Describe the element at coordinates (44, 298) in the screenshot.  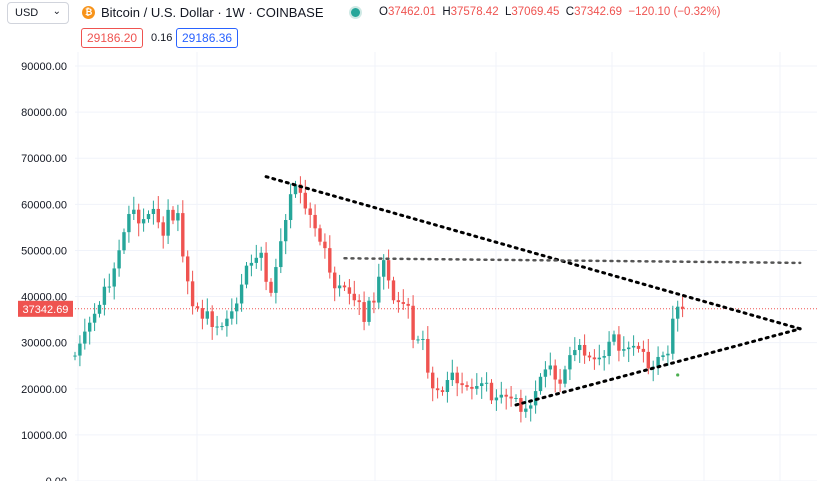
I see `y-tick-label: 40000.00` at that location.